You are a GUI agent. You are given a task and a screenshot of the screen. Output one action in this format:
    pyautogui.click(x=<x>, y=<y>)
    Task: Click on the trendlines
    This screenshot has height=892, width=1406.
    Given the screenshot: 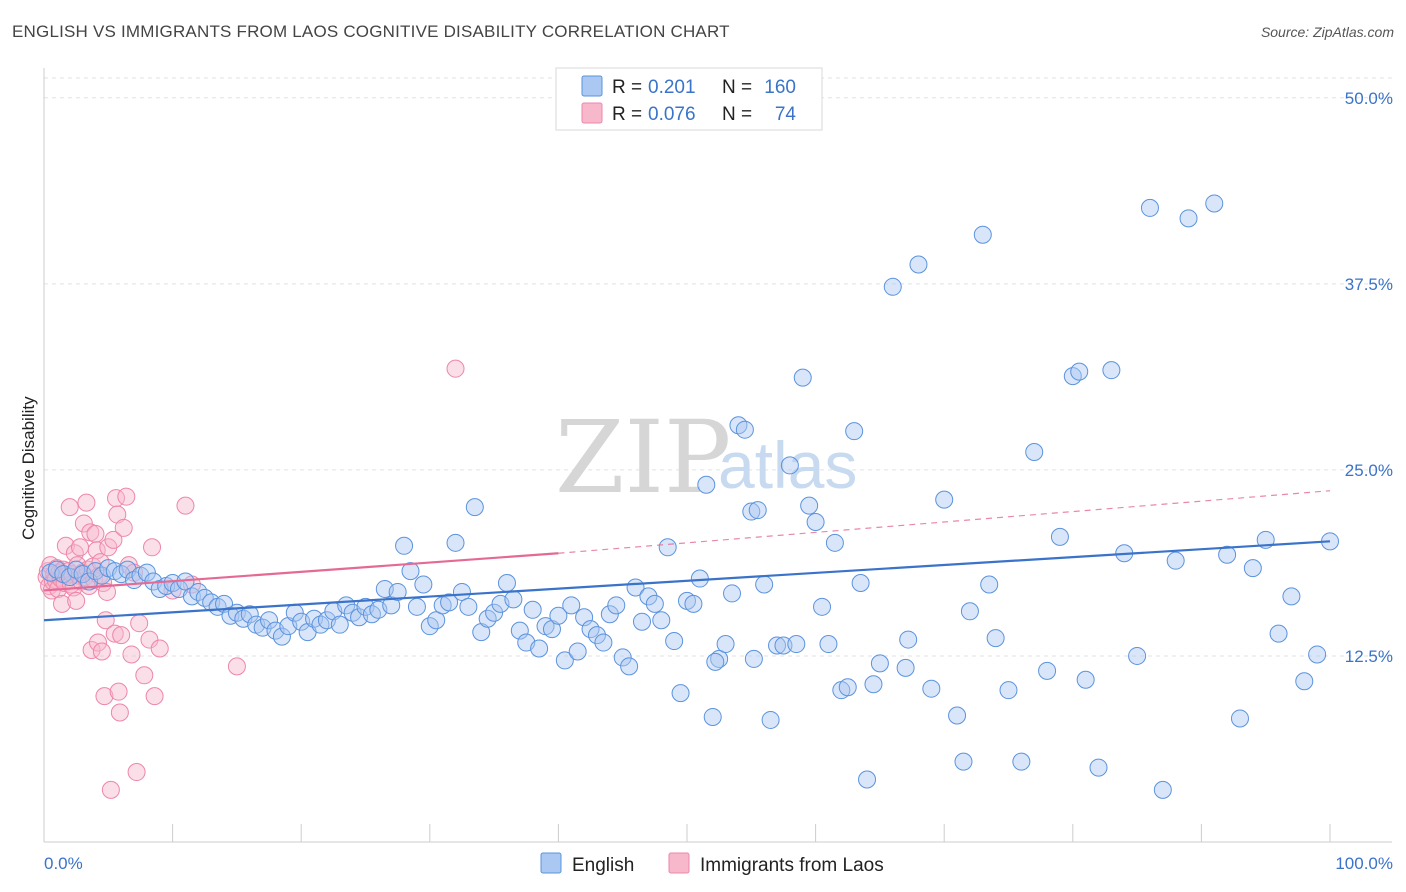 What is the action you would take?
    pyautogui.click(x=687, y=556)
    